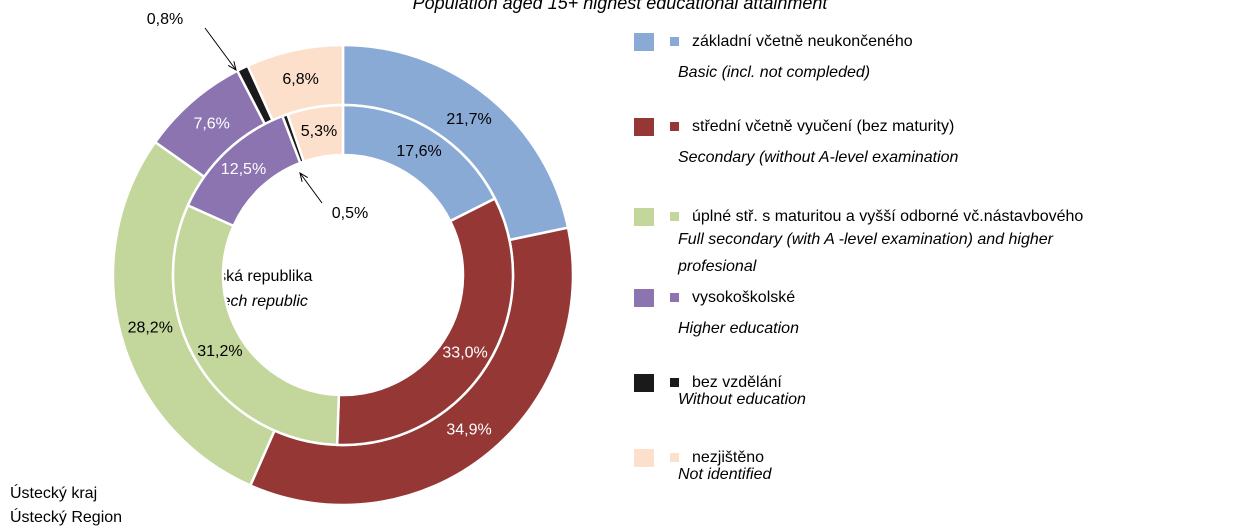 This screenshot has height=529, width=1234. Describe the element at coordinates (350, 213) in the screenshot. I see `data-label: 0,5%` at that location.